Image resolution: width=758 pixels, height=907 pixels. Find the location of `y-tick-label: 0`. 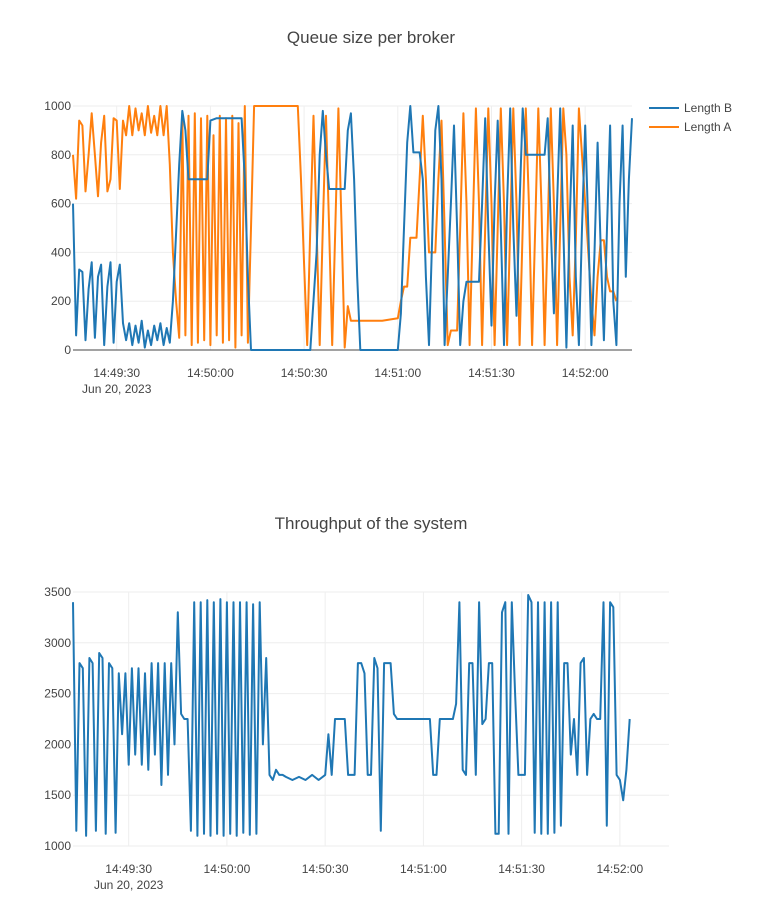

y-tick-label: 0 is located at coordinates (67, 350).